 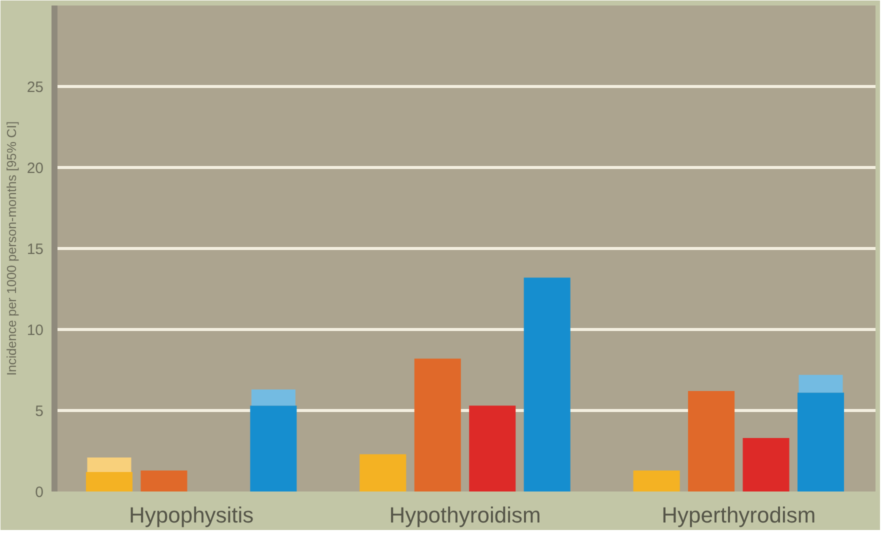 What do you see at coordinates (35, 249) in the screenshot?
I see `y-tick-label: 15` at bounding box center [35, 249].